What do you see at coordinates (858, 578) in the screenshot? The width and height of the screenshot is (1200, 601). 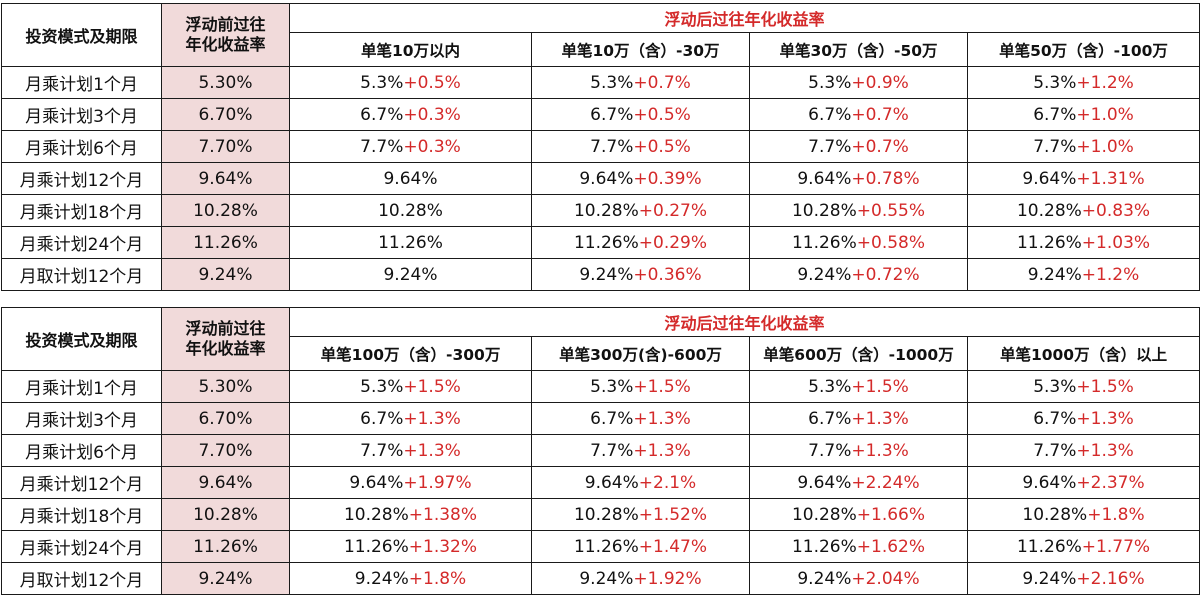 I see `after-rate-cell: 9.24%+2.04%` at bounding box center [858, 578].